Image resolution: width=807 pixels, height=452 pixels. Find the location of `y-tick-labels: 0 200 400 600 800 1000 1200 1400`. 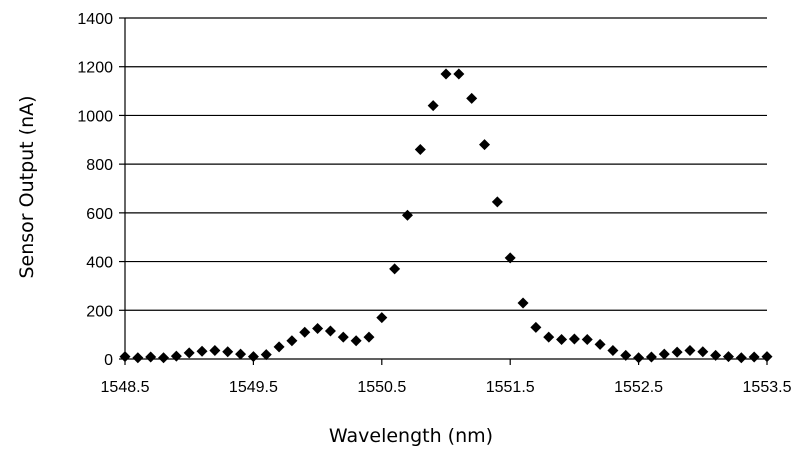

y-tick-labels: 0 200 400 600 800 1000 1200 1400 is located at coordinates (95, 190).